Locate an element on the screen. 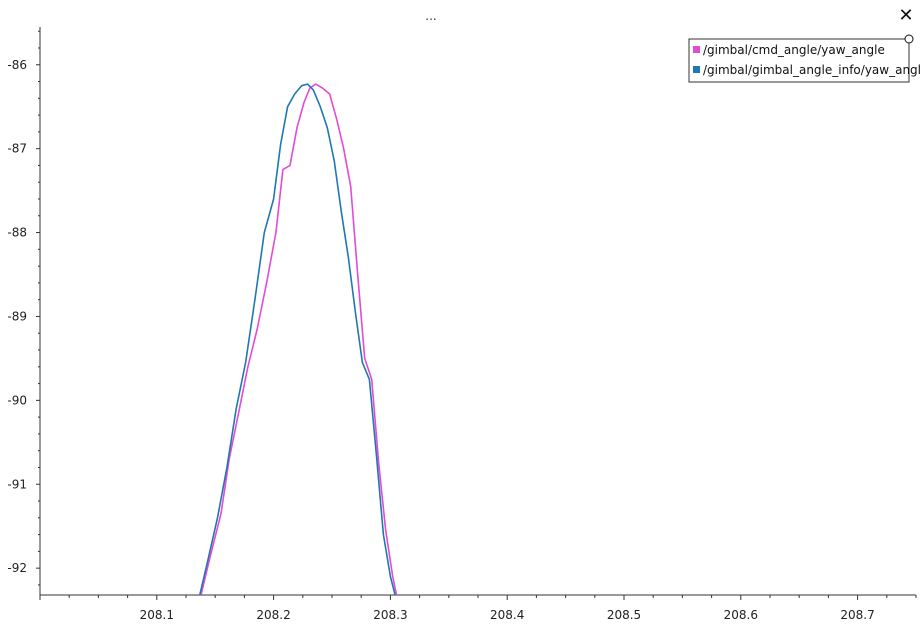  legend-swatch-gimbal-angle-info is located at coordinates (696, 69).